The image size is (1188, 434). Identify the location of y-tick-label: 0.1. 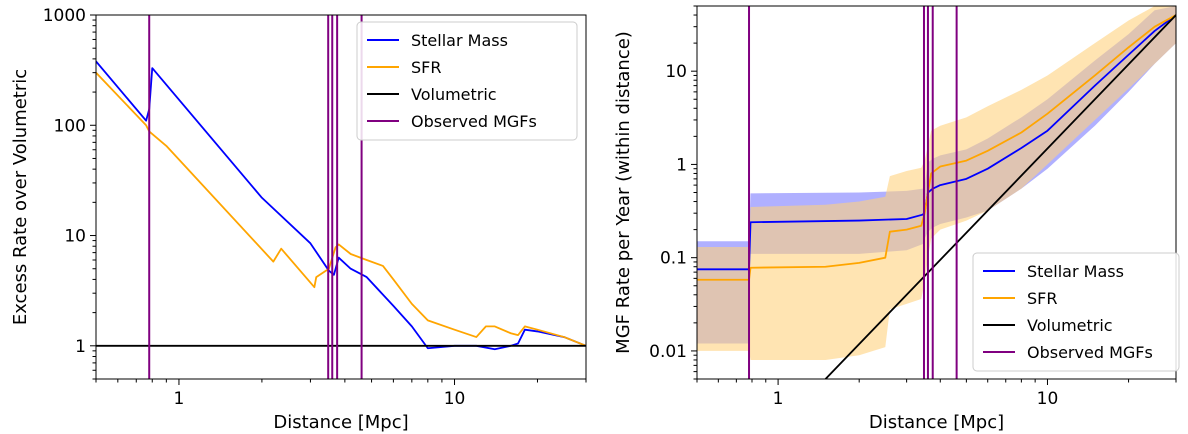
(673, 259).